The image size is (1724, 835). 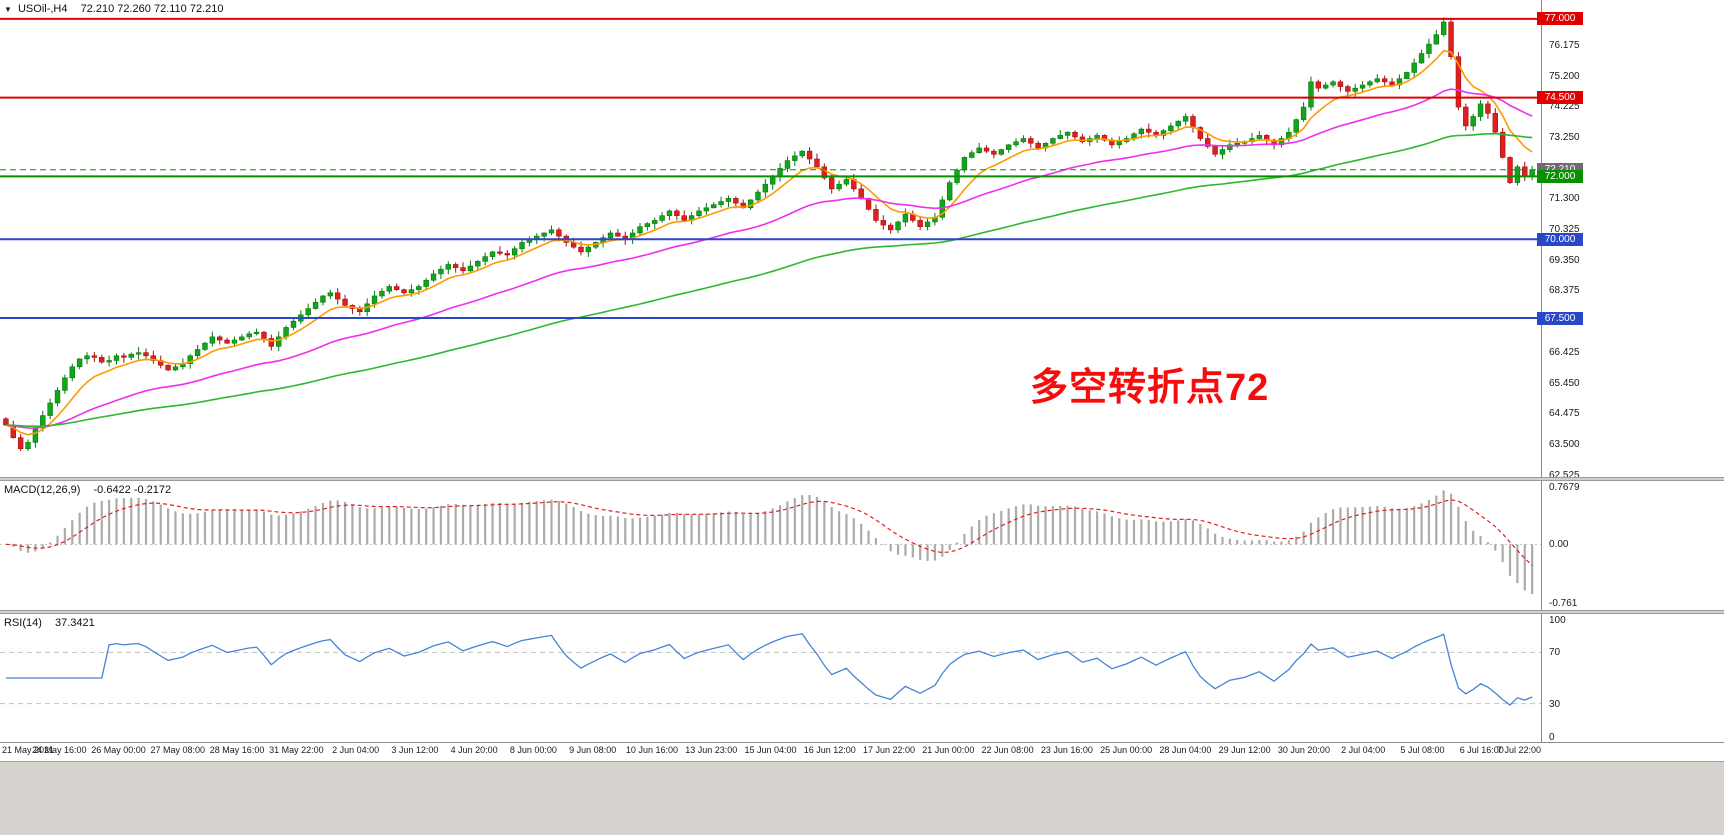 What do you see at coordinates (1564, 487) in the screenshot?
I see `macd-scale-label: 0.7679` at bounding box center [1564, 487].